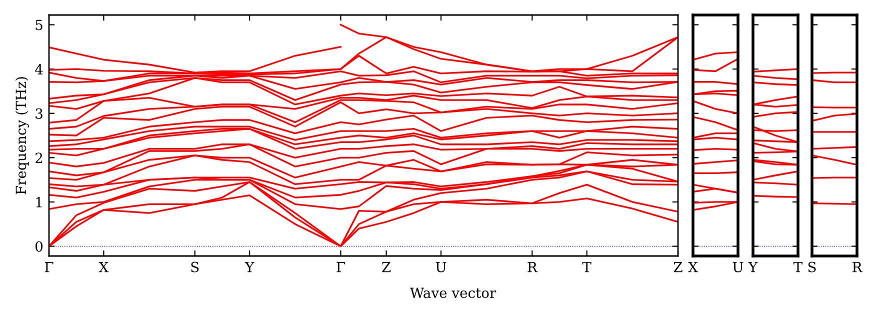 This screenshot has width=878, height=310. What do you see at coordinates (39, 246) in the screenshot?
I see `y-tick-label: 0` at bounding box center [39, 246].